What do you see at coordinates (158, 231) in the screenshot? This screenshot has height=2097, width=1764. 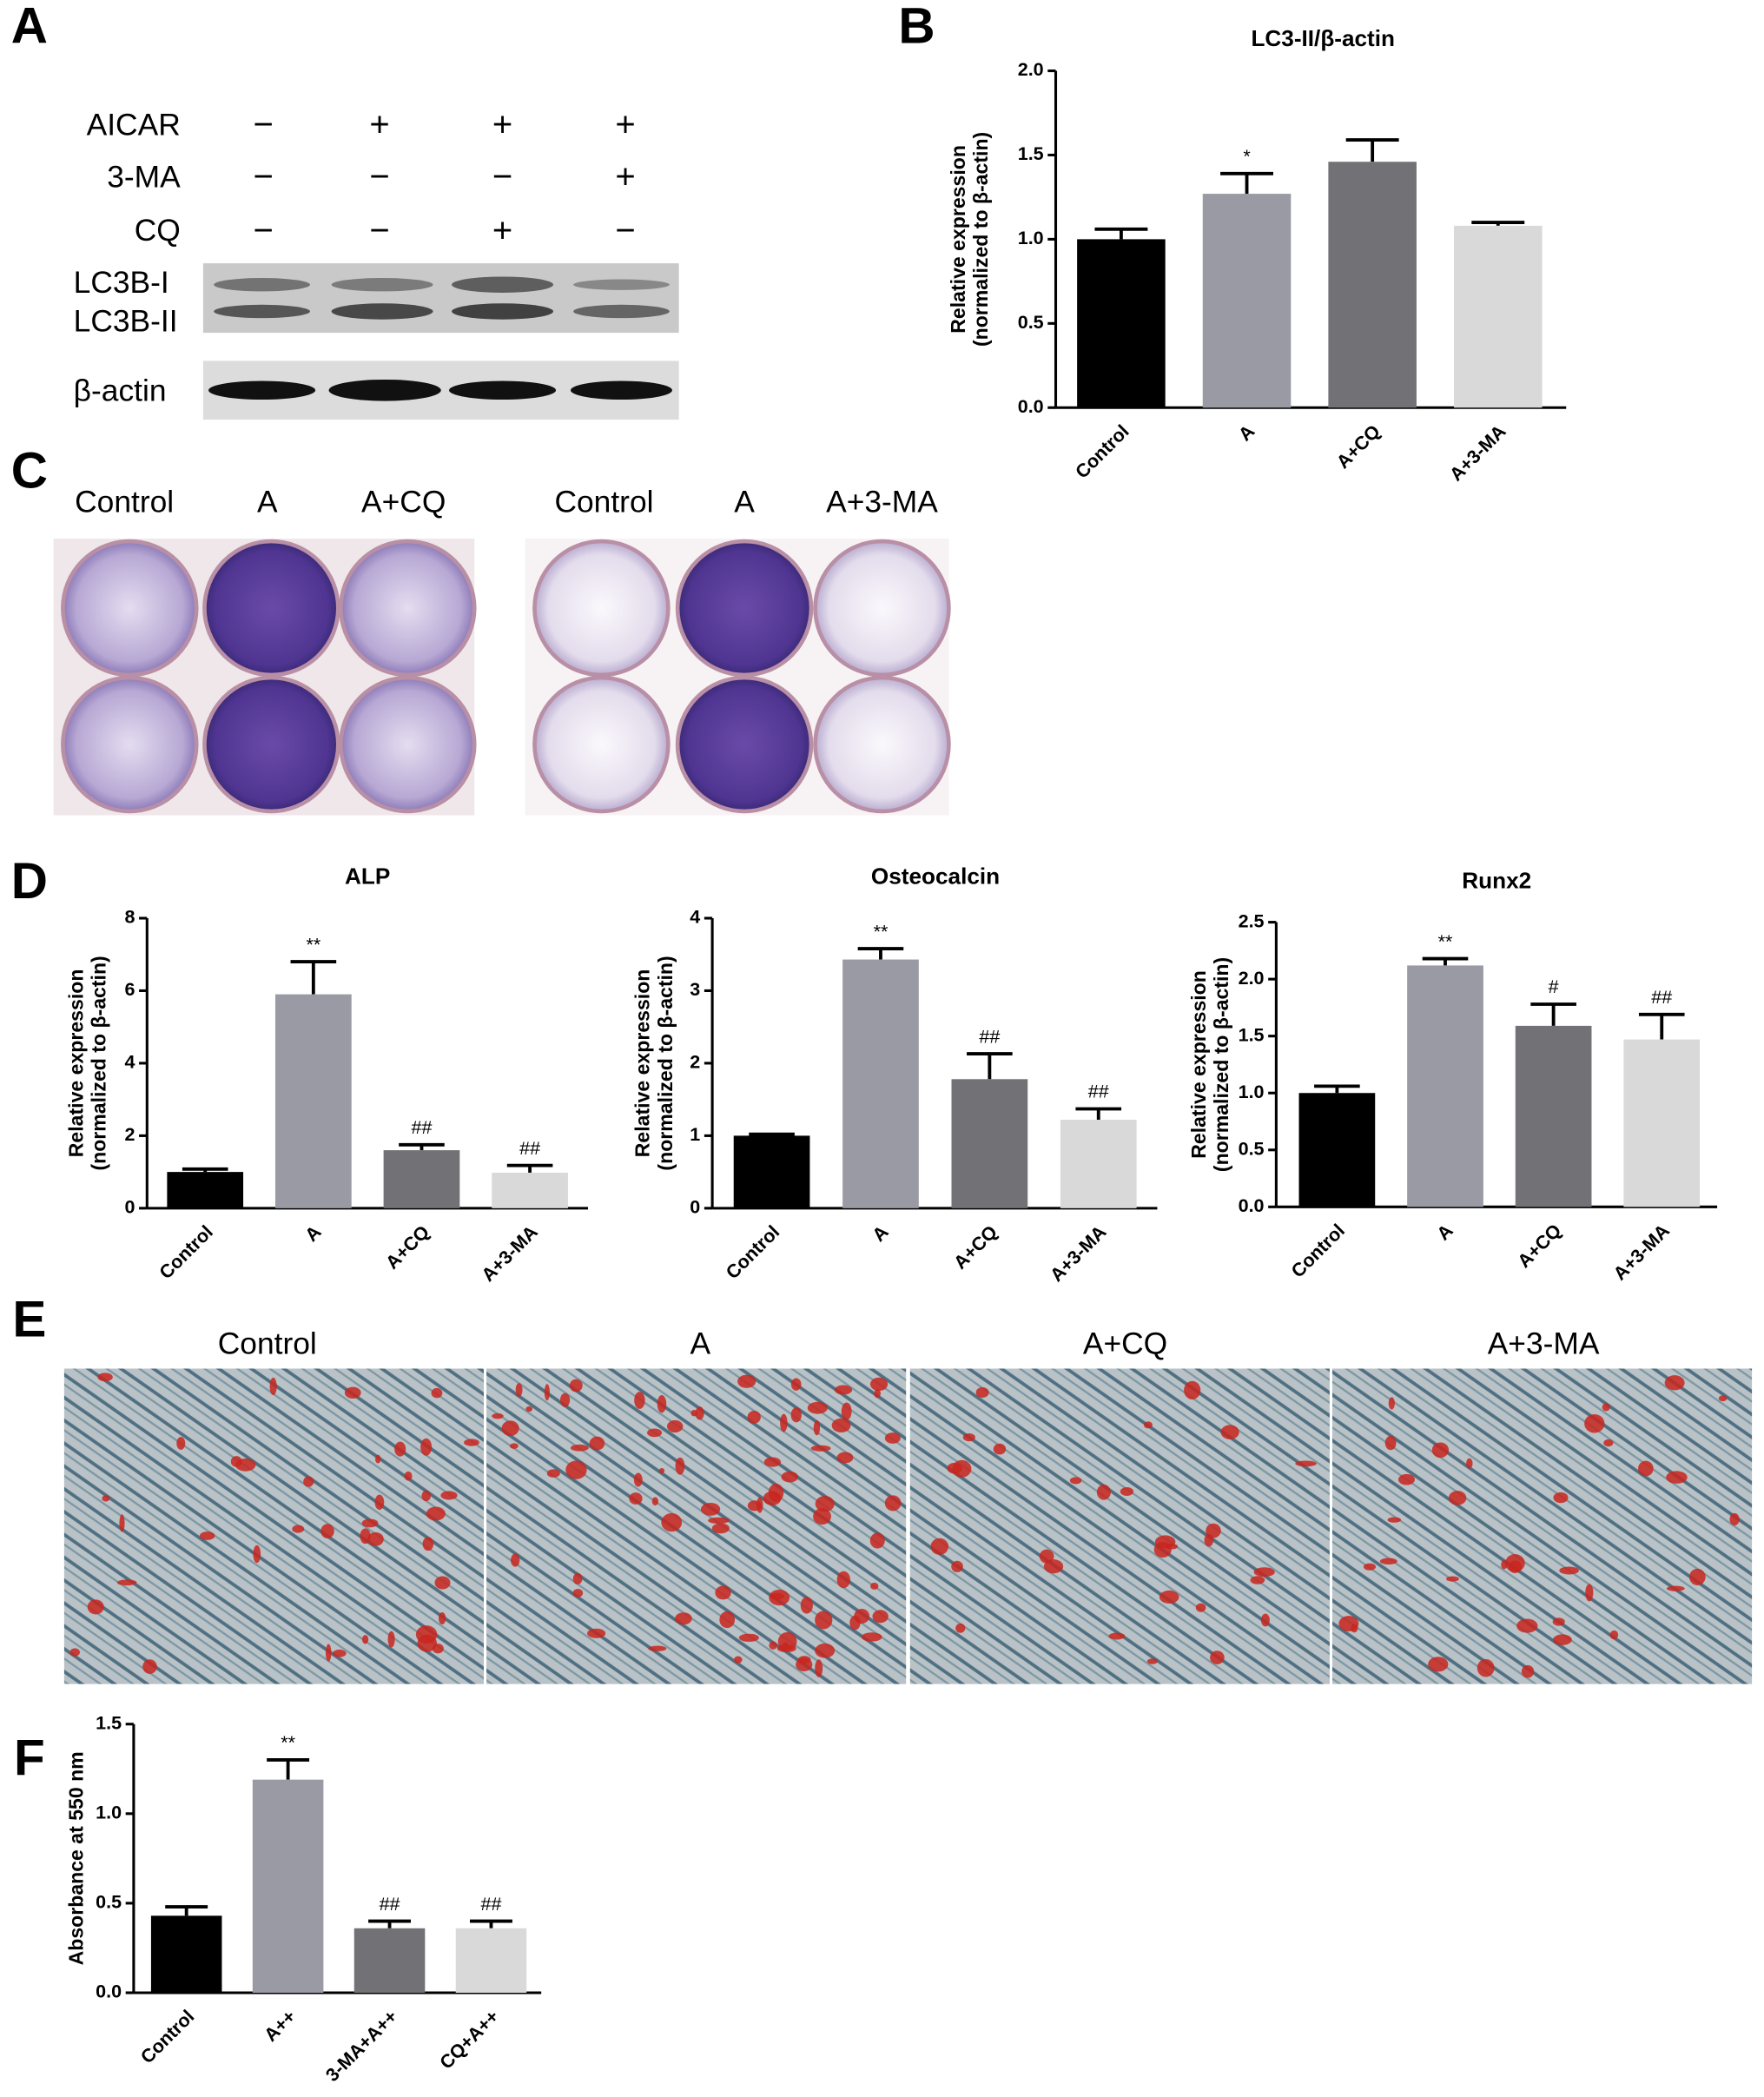 I see `treatment-label: CQ` at bounding box center [158, 231].